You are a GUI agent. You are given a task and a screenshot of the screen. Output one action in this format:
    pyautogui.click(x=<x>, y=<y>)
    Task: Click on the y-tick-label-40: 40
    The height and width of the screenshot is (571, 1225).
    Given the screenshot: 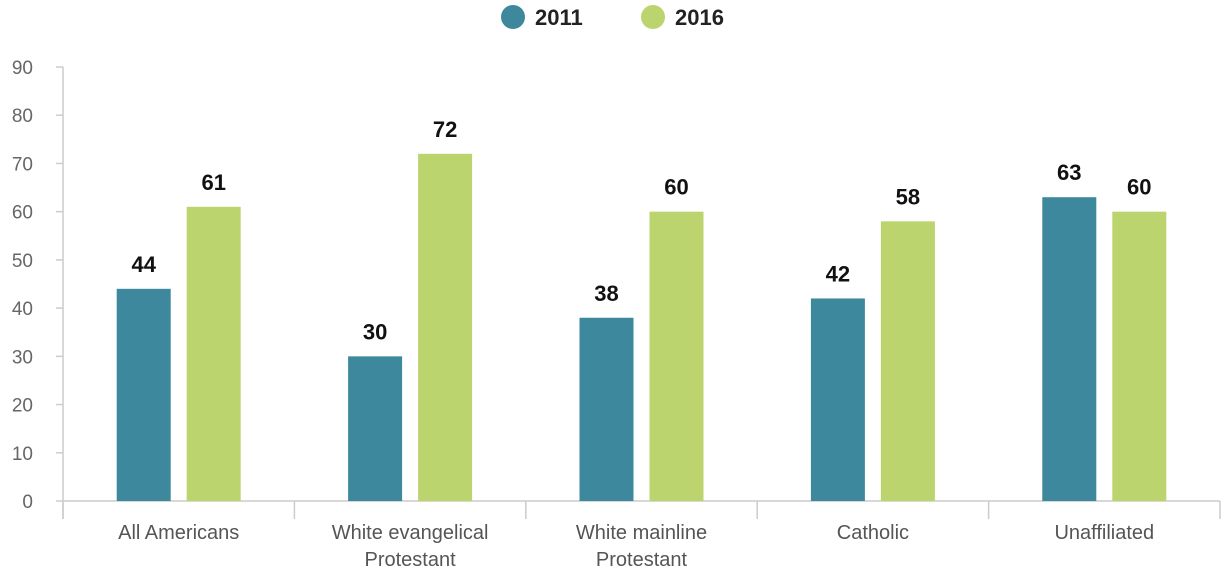 What is the action you would take?
    pyautogui.click(x=22, y=309)
    